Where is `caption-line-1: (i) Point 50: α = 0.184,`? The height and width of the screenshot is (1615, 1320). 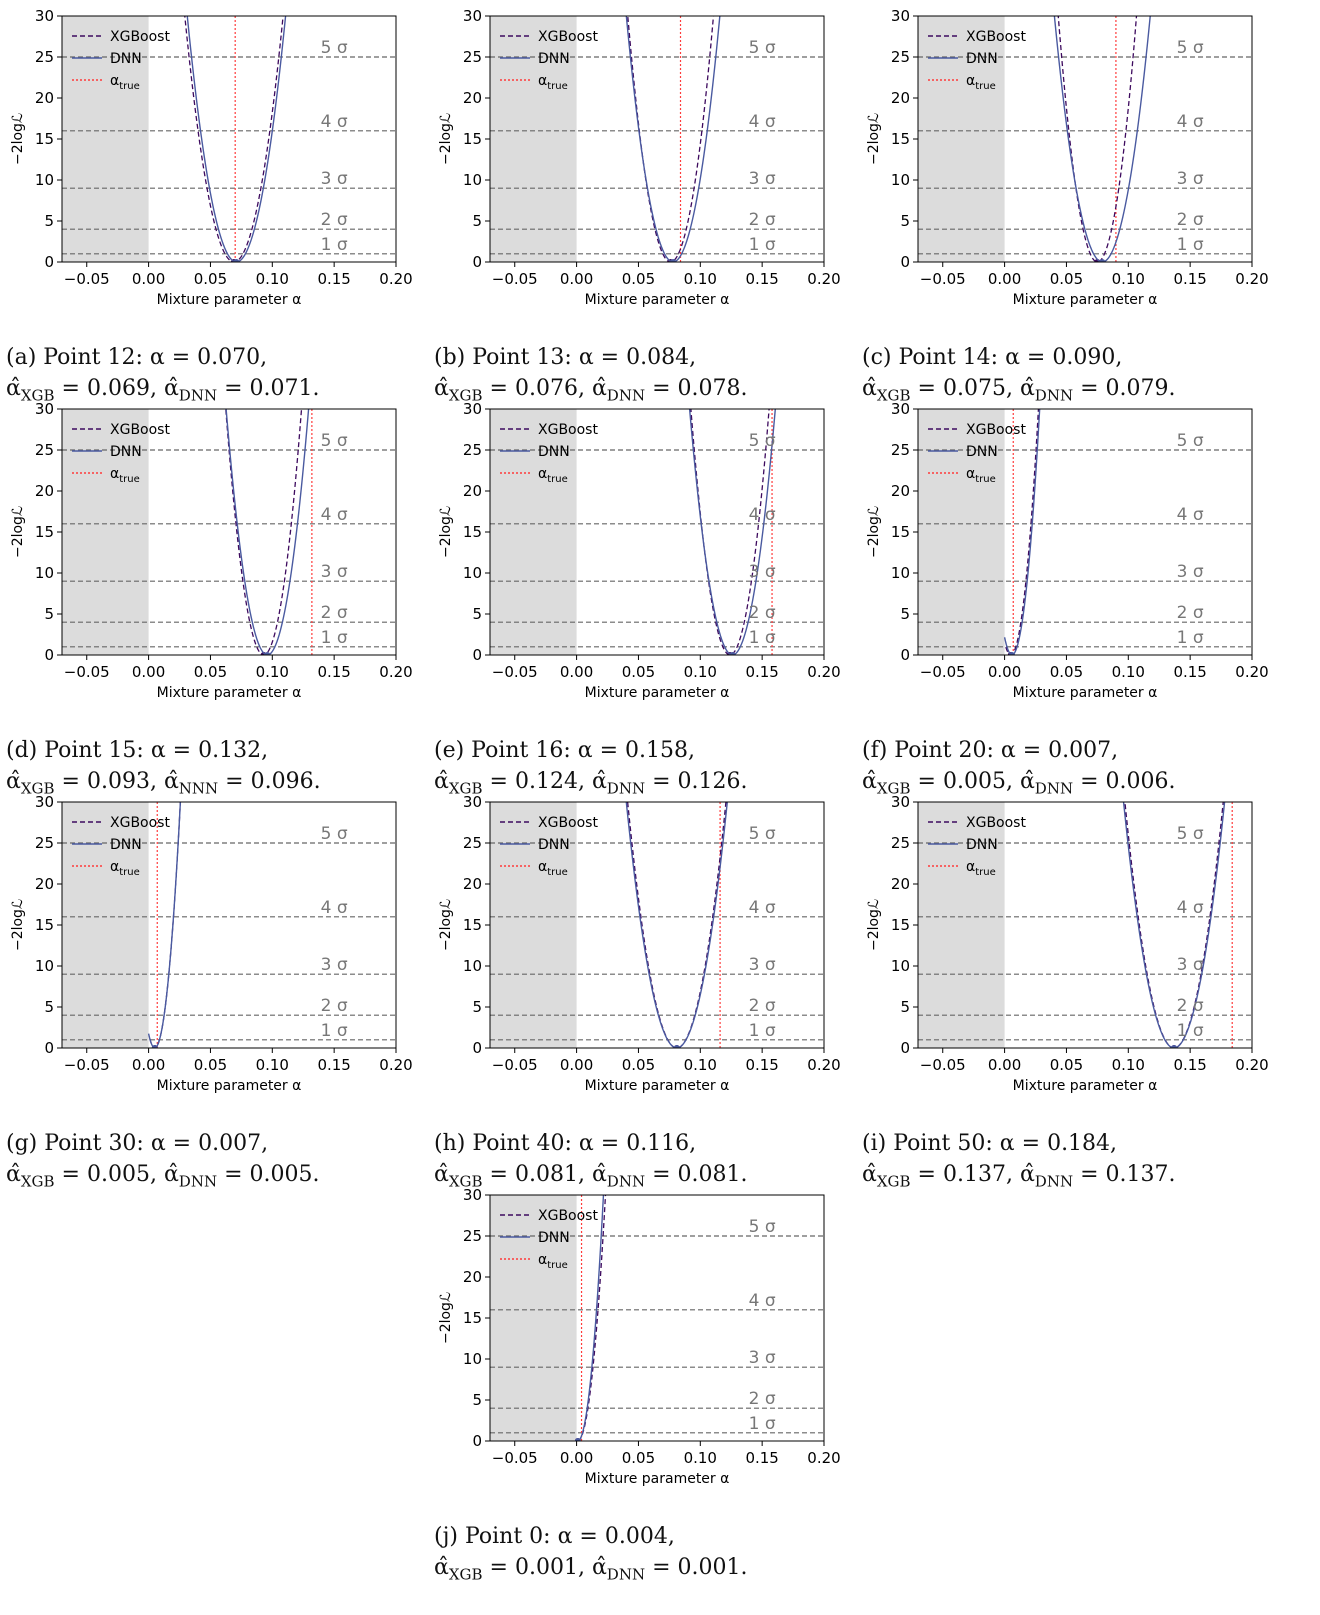
caption-line-1: (i) Point 50: α = 0.184, is located at coordinates (990, 1143).